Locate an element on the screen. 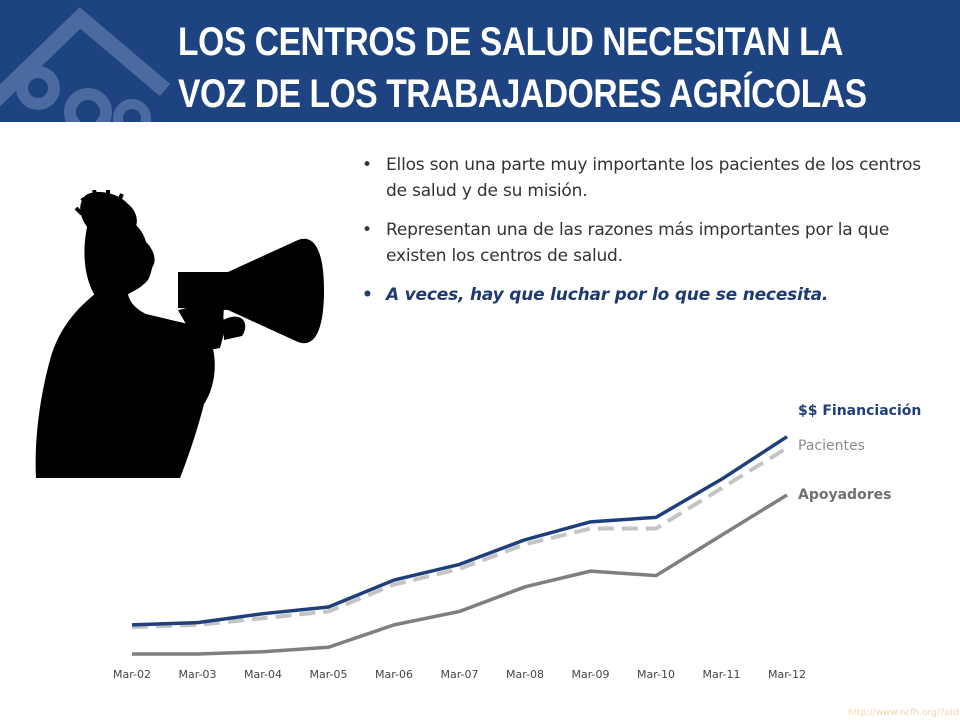 The image size is (960, 720). footer-url: http://www.ncfh.org/?pid is located at coordinates (903, 713).